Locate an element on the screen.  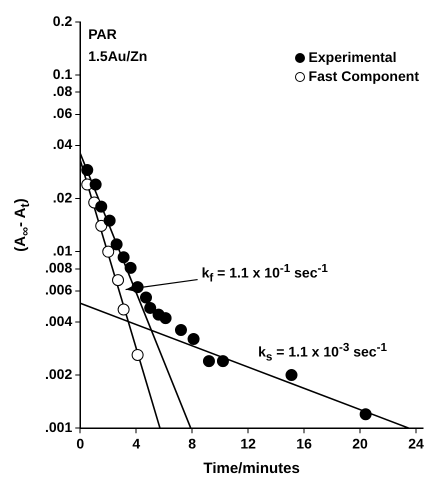
annotation: k$_{s}$ = 1.1 x 10$^{-3}$ sec$^{-1}$ is located at coordinates (322, 352).